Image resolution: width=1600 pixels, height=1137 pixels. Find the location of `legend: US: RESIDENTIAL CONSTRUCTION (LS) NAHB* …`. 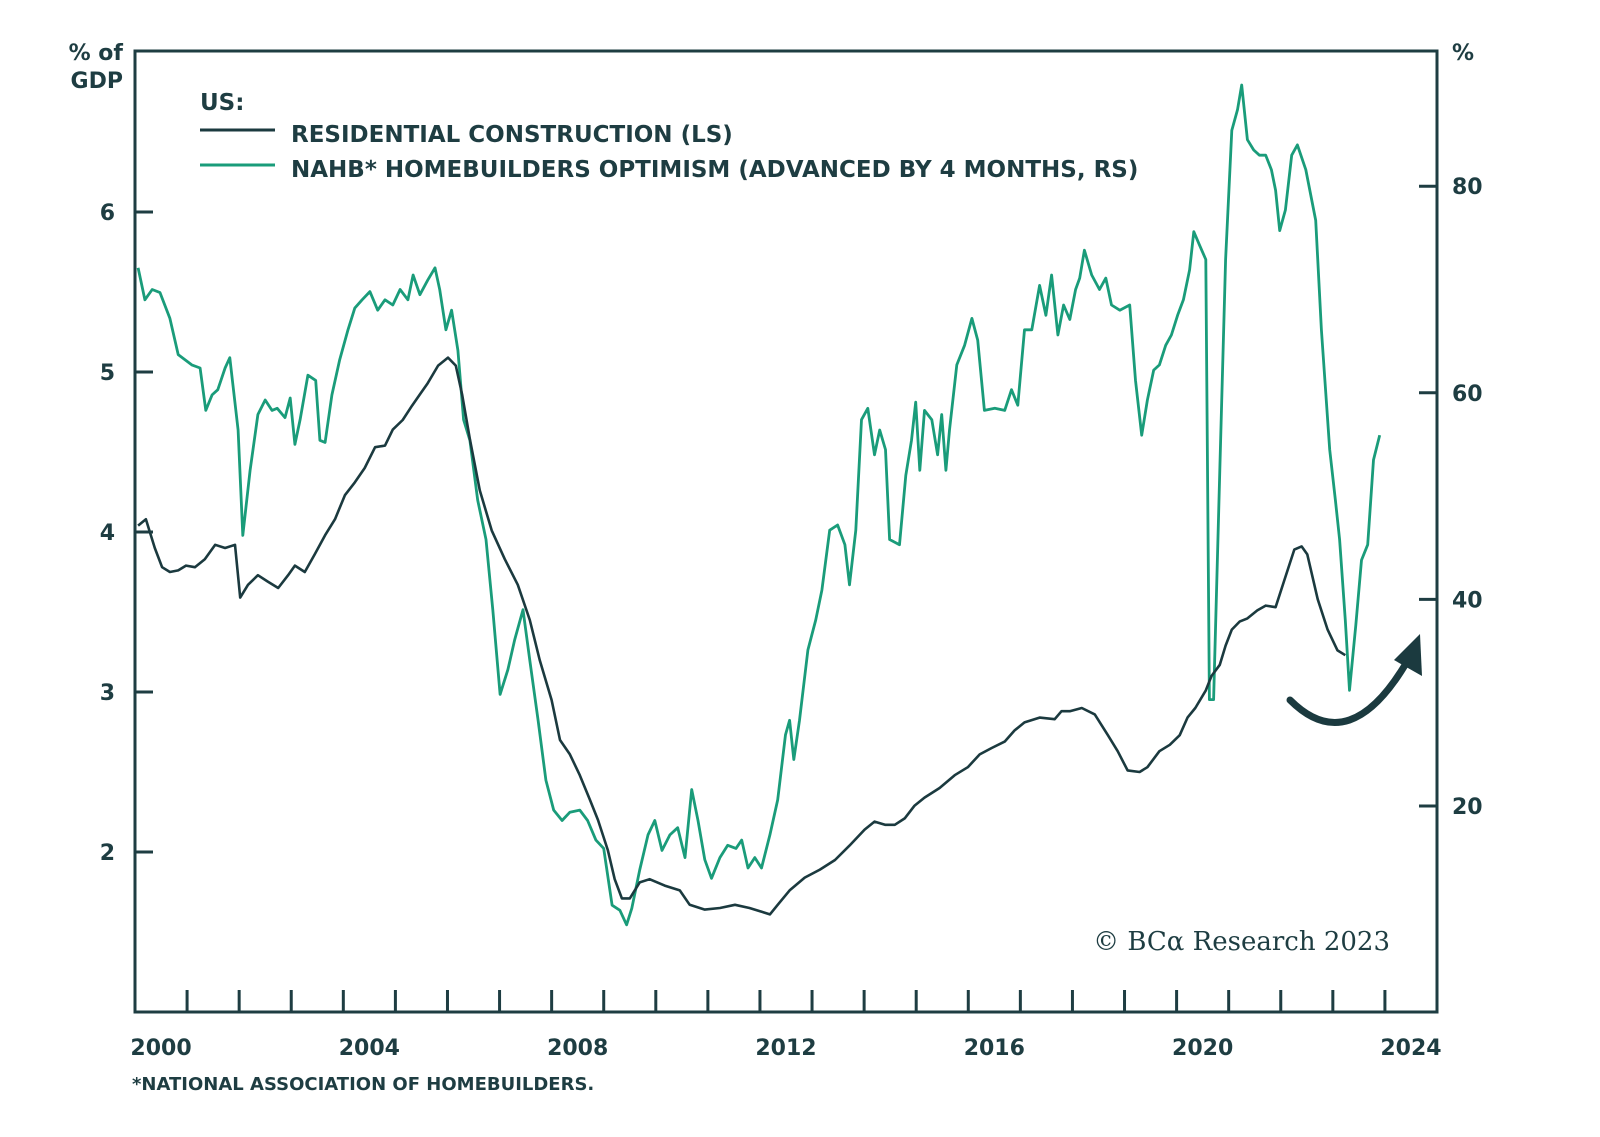

legend: US: RESIDENTIAL CONSTRUCTION (LS) NAHB* … is located at coordinates (669, 136).